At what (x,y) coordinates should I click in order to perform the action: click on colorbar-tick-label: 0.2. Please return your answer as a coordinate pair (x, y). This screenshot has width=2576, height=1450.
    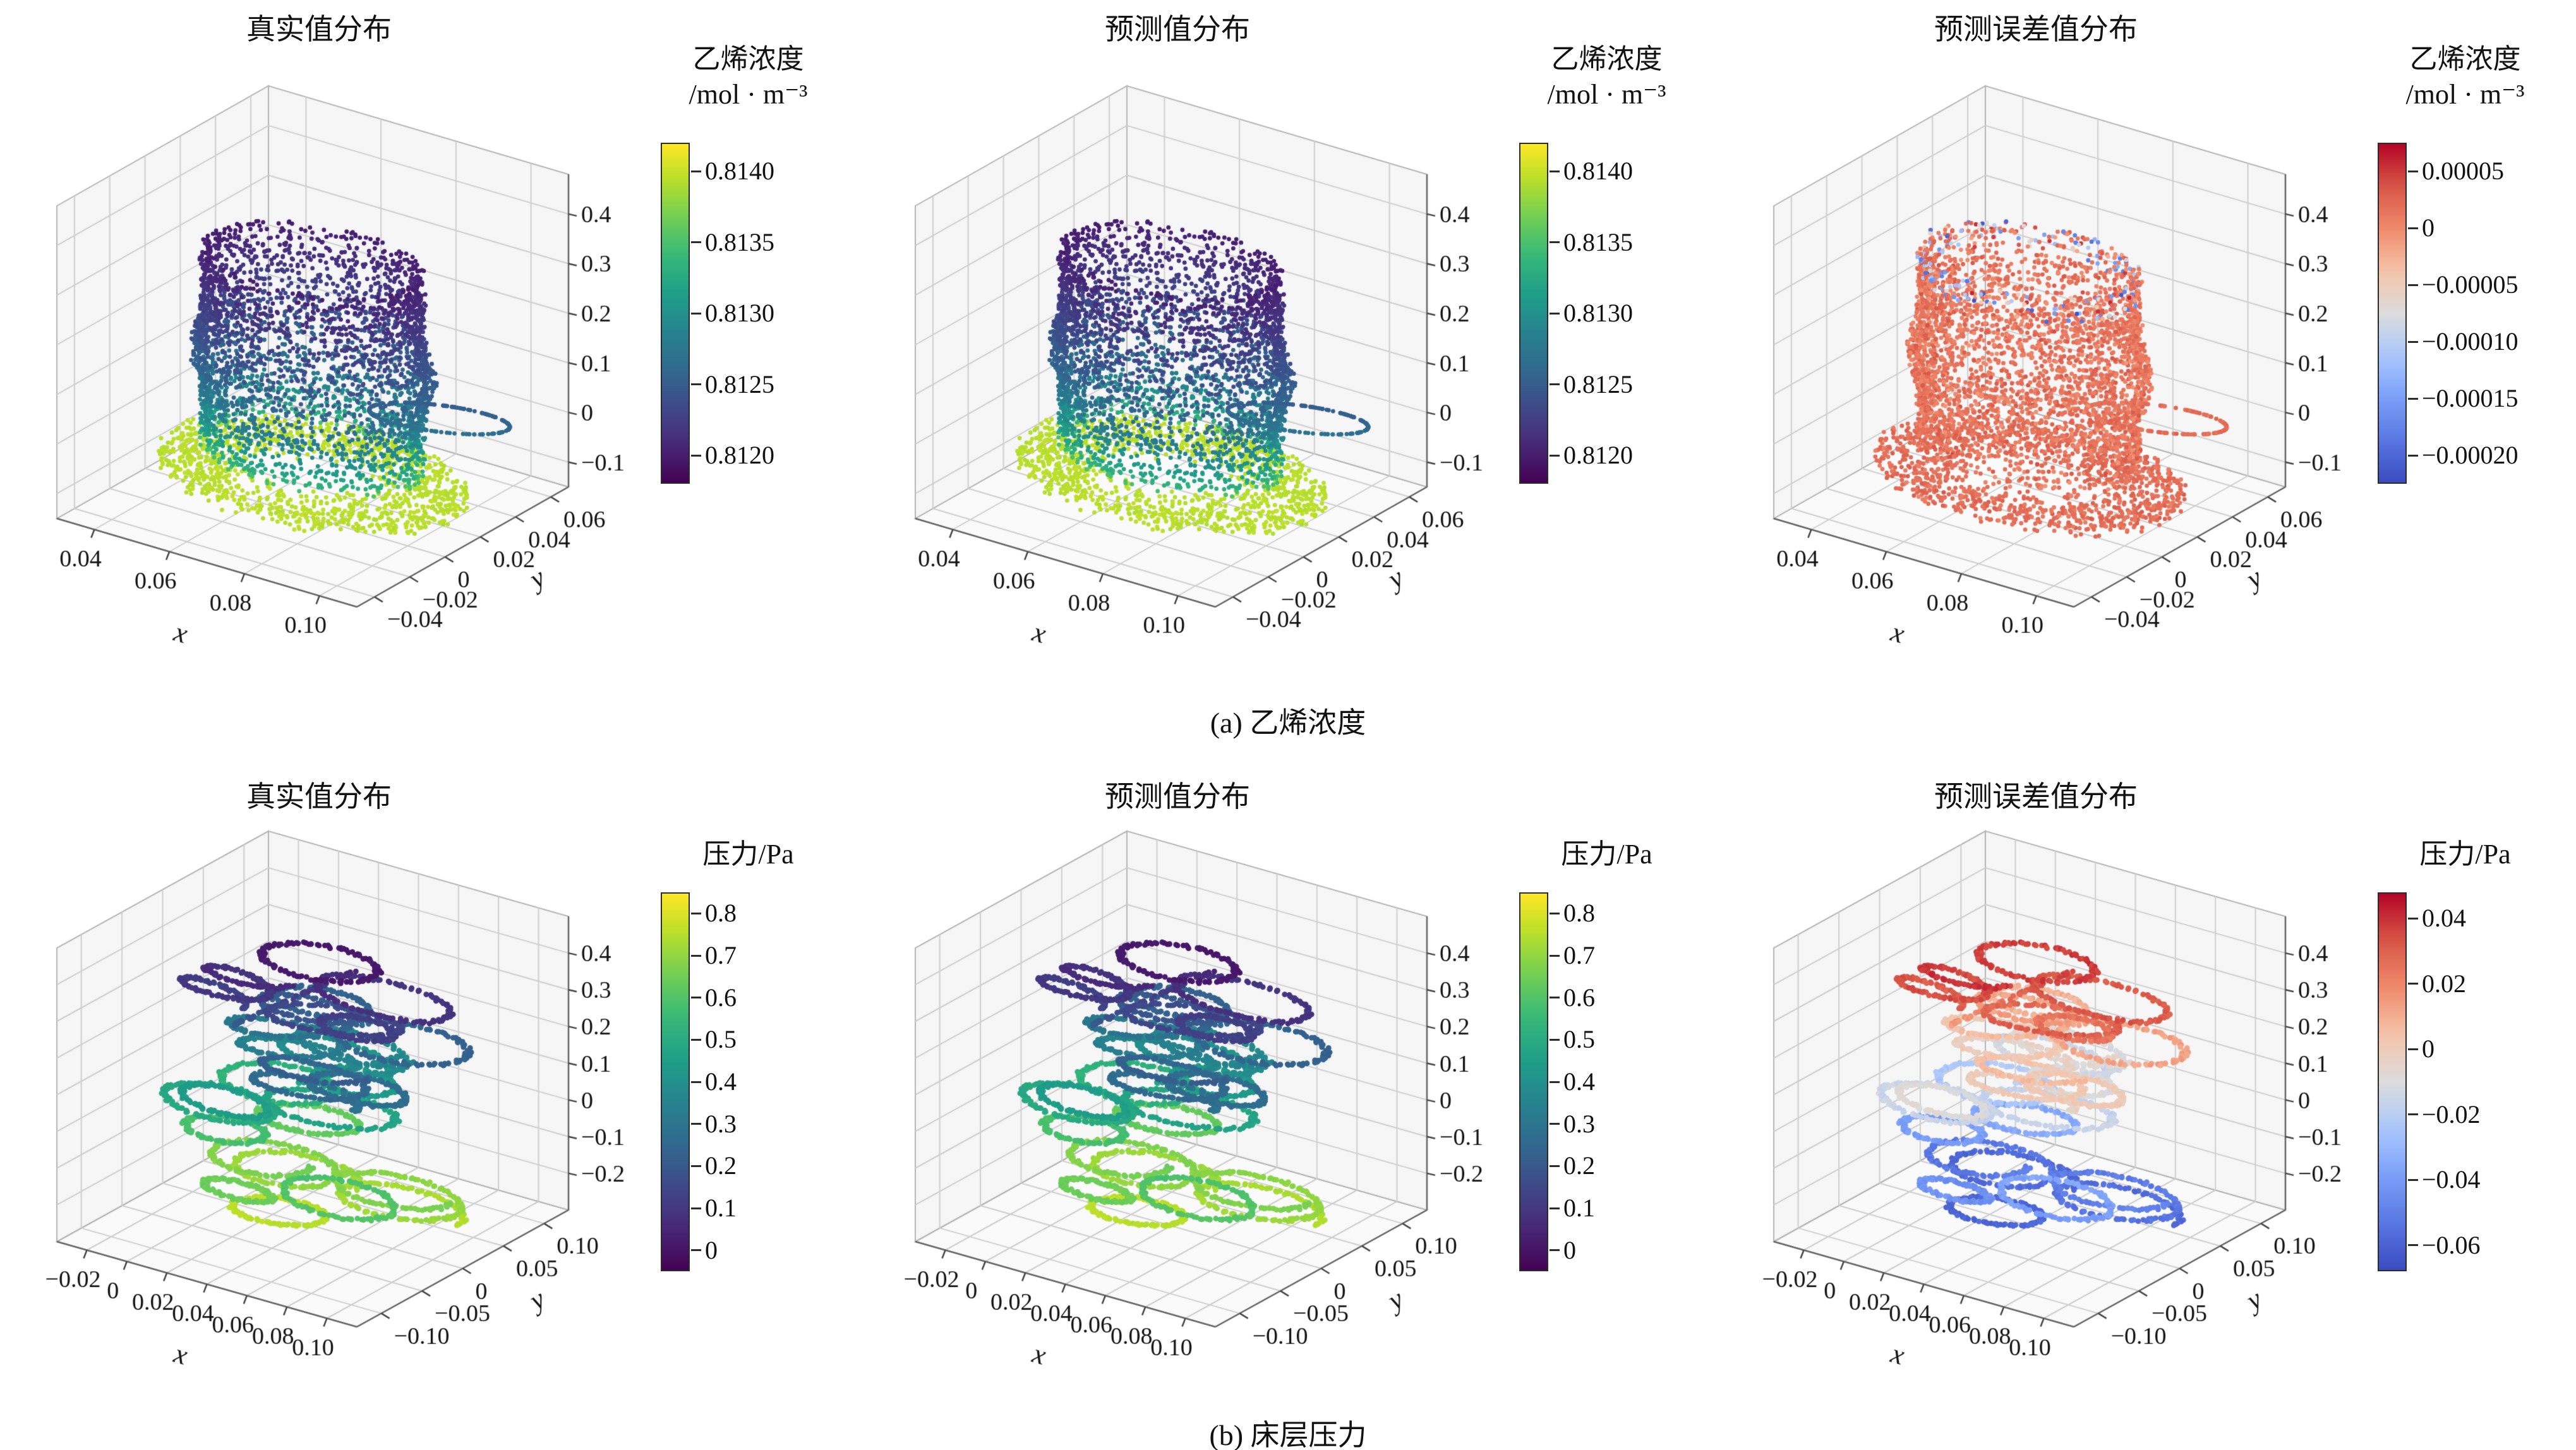
    Looking at the image, I should click on (721, 1165).